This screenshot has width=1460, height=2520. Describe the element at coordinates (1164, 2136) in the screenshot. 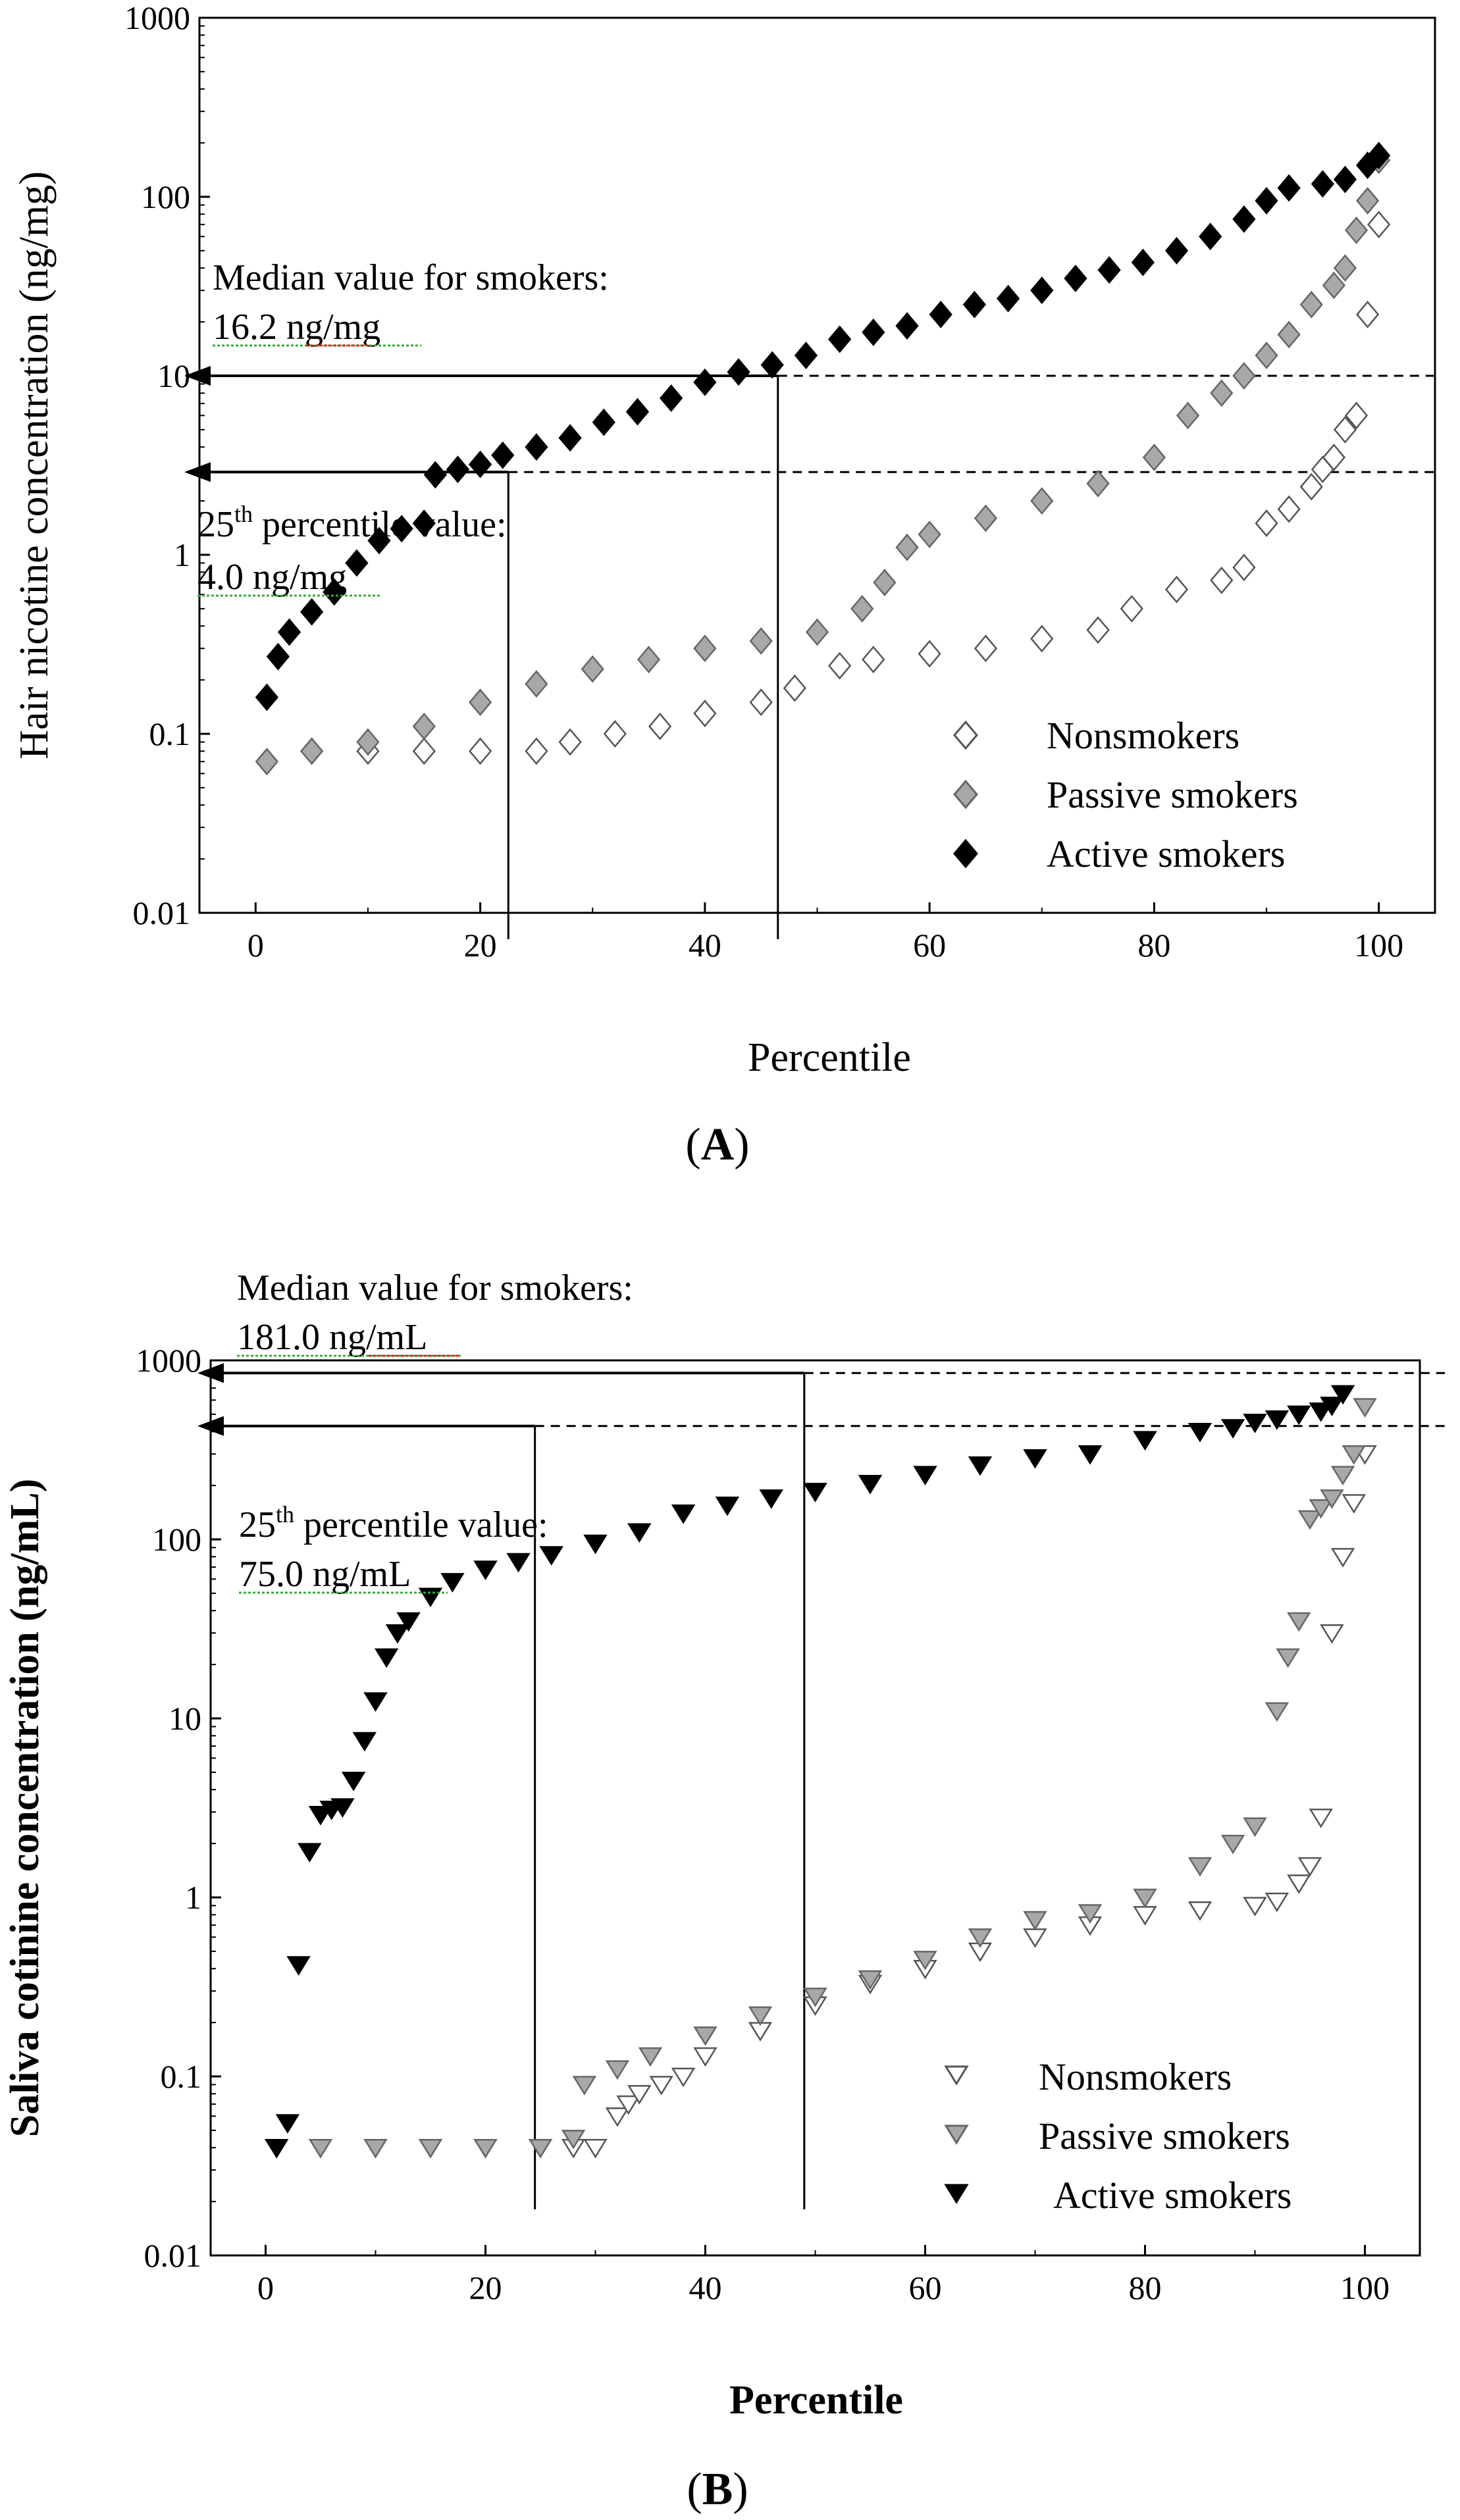

I see `legend-label-passive-smokers: Passive smokers` at that location.